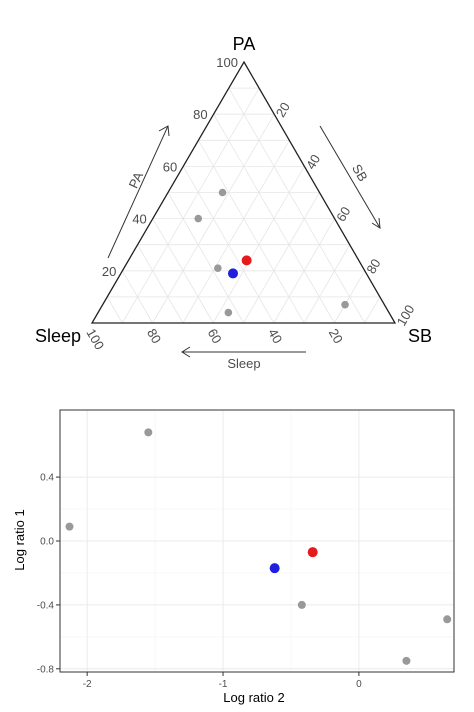 The width and height of the screenshot is (474, 712). Describe the element at coordinates (46, 669) in the screenshot. I see `y-tick-label: -0.8` at that location.